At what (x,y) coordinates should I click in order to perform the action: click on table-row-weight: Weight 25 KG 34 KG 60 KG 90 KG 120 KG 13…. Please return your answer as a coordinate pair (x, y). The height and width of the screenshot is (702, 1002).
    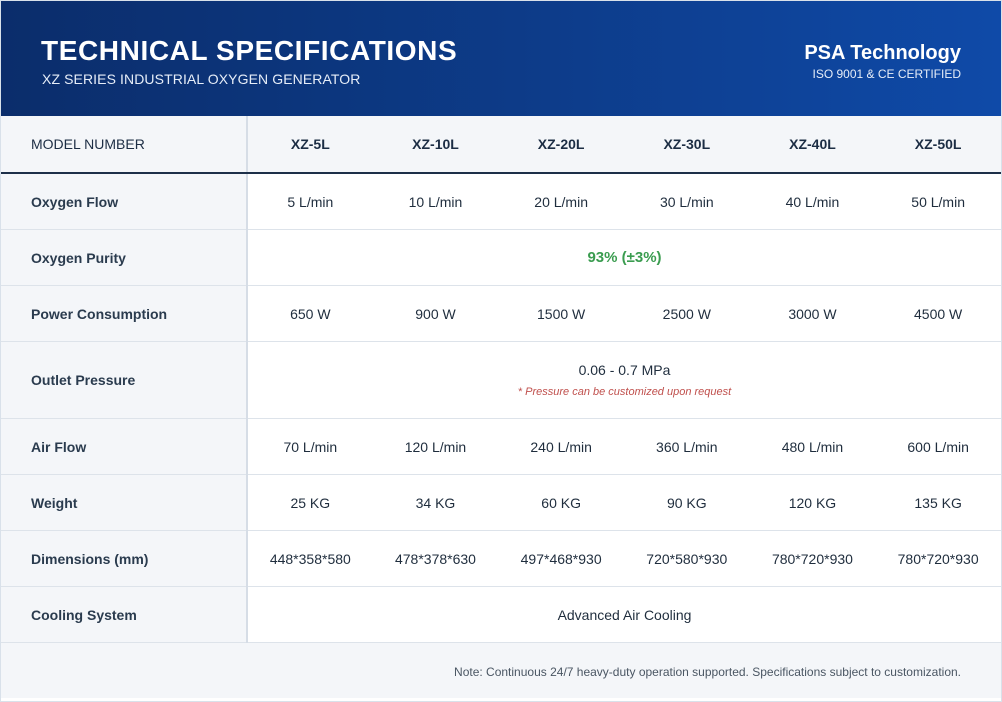
    Looking at the image, I should click on (501, 502).